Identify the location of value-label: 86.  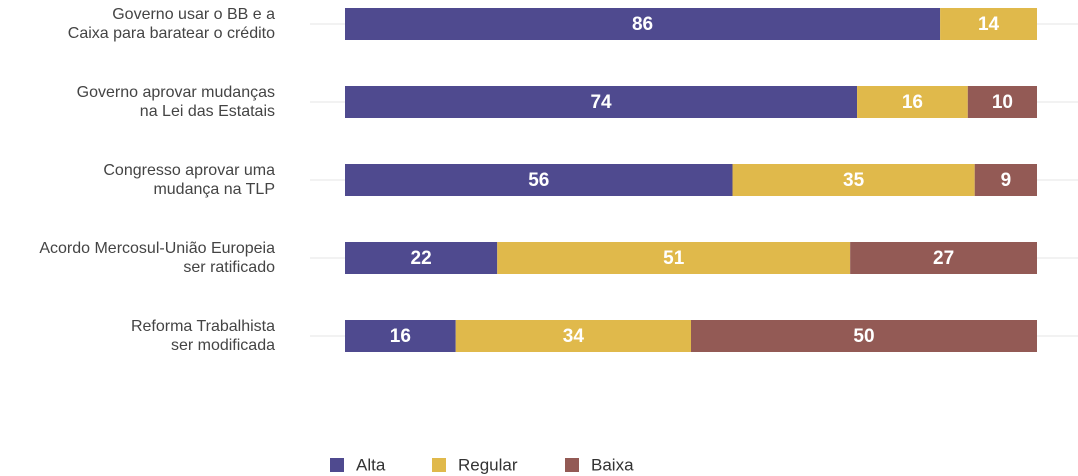
(642, 24).